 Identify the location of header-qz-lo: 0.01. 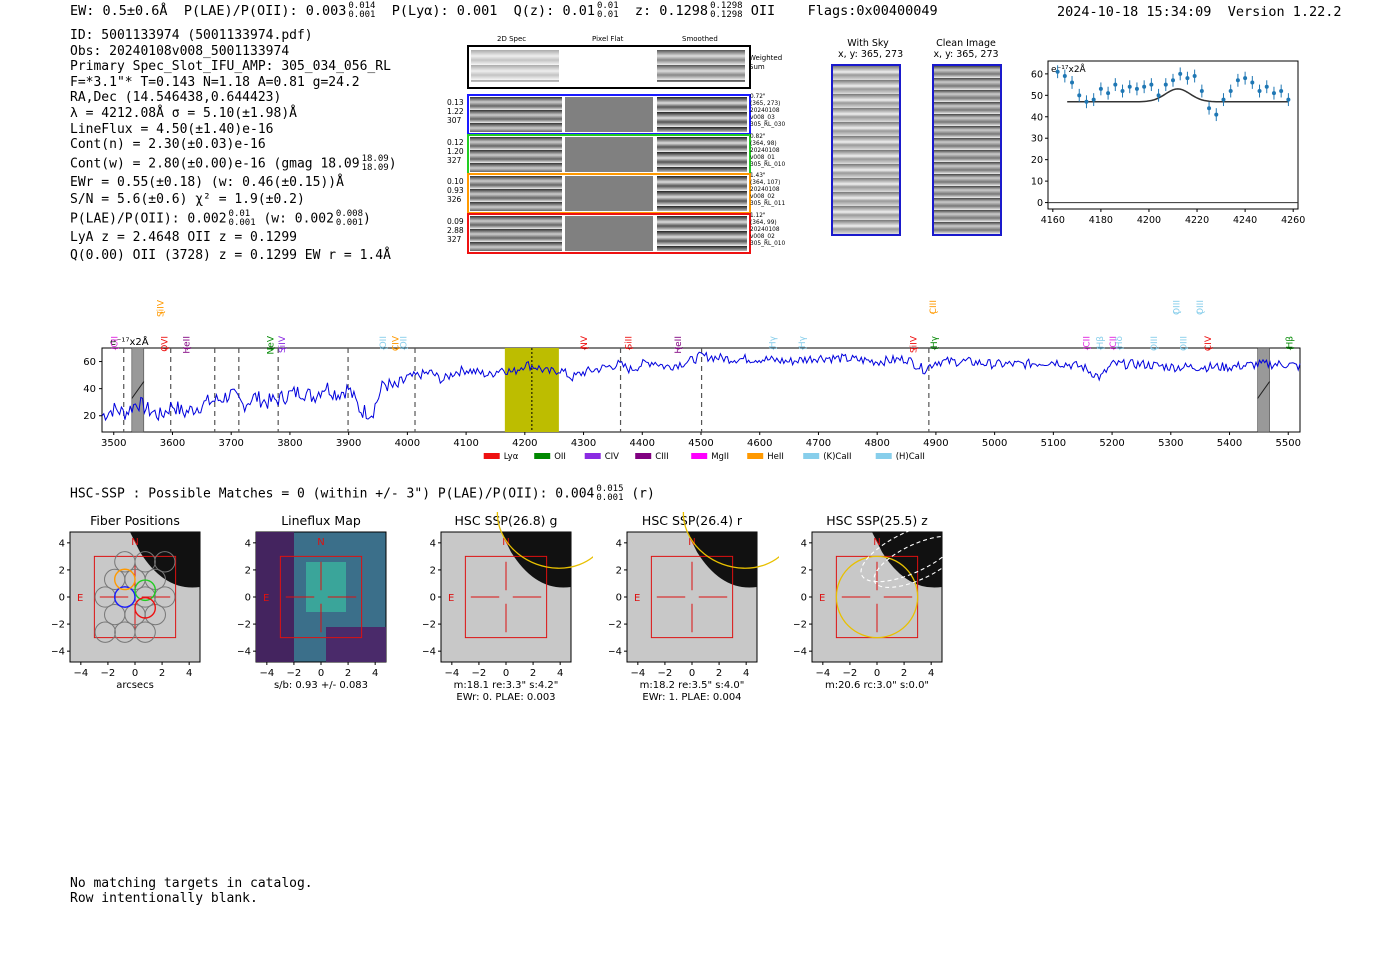
(607, 15).